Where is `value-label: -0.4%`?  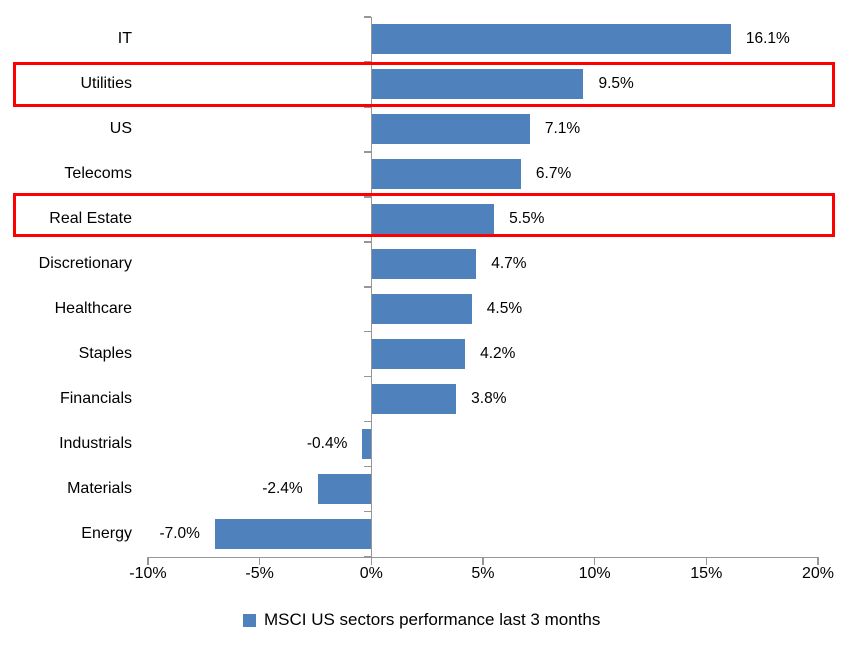 value-label: -0.4% is located at coordinates (327, 444).